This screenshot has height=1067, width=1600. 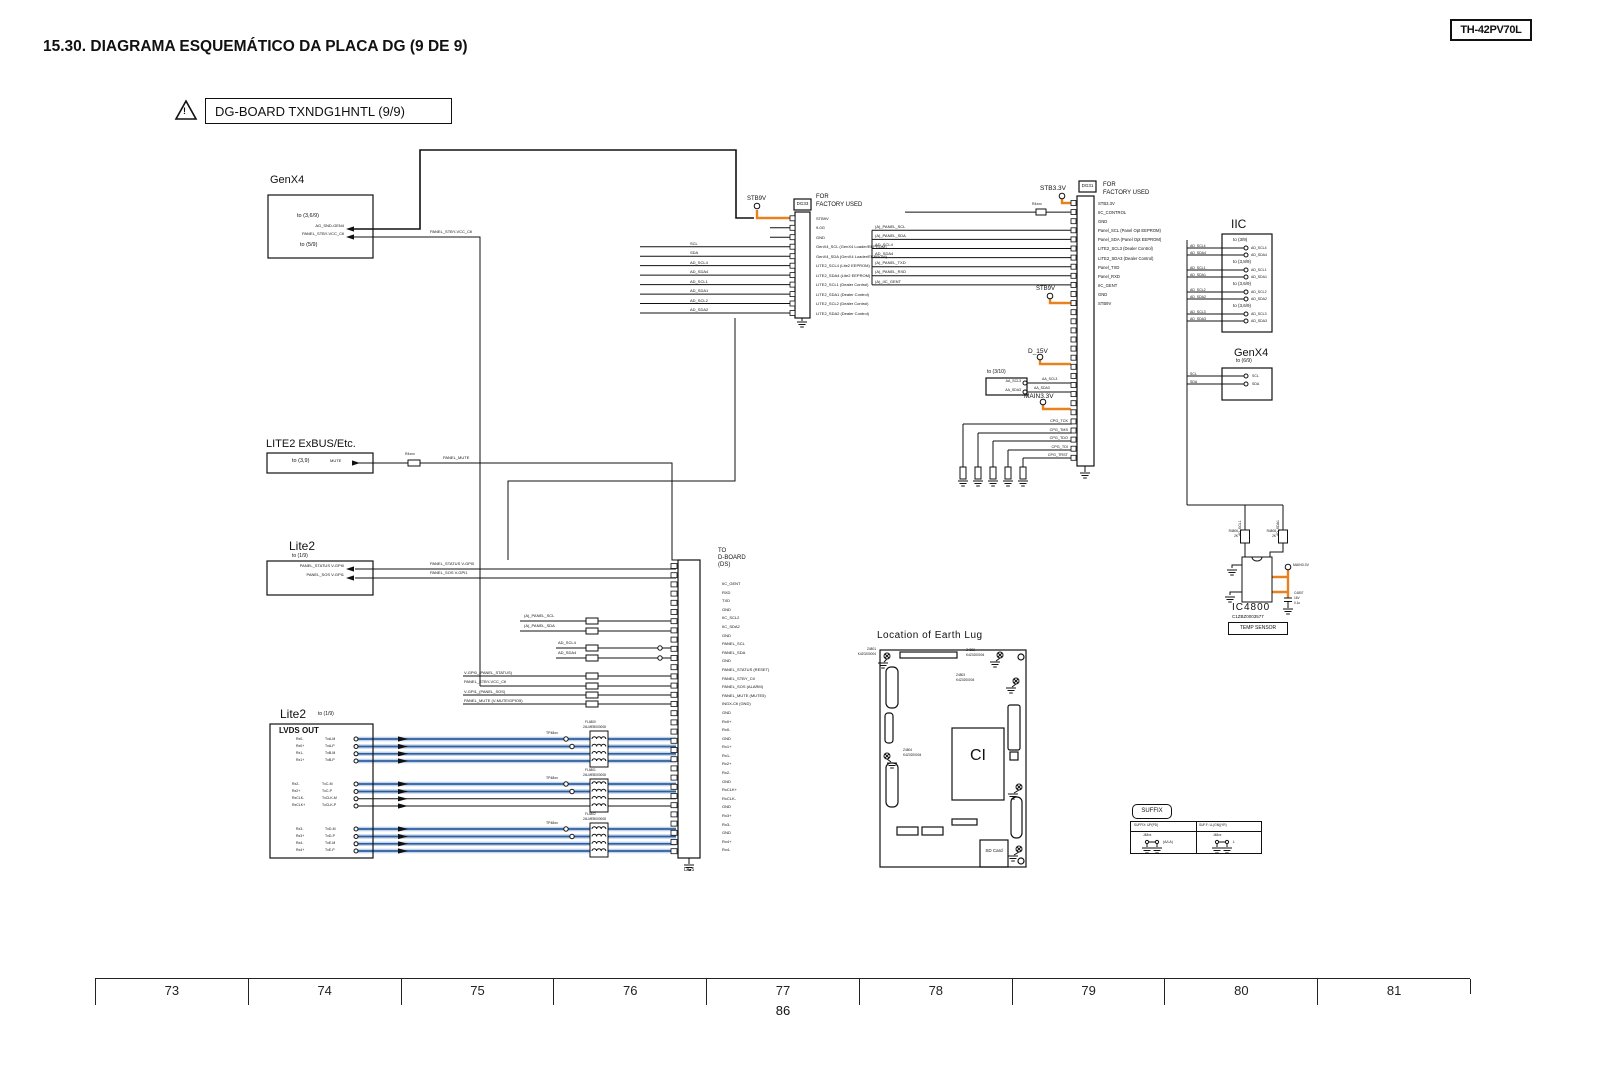 What do you see at coordinates (328, 111) in the screenshot?
I see `board-label: DG-BOARD TXNDG1HNTL (9/9)` at bounding box center [328, 111].